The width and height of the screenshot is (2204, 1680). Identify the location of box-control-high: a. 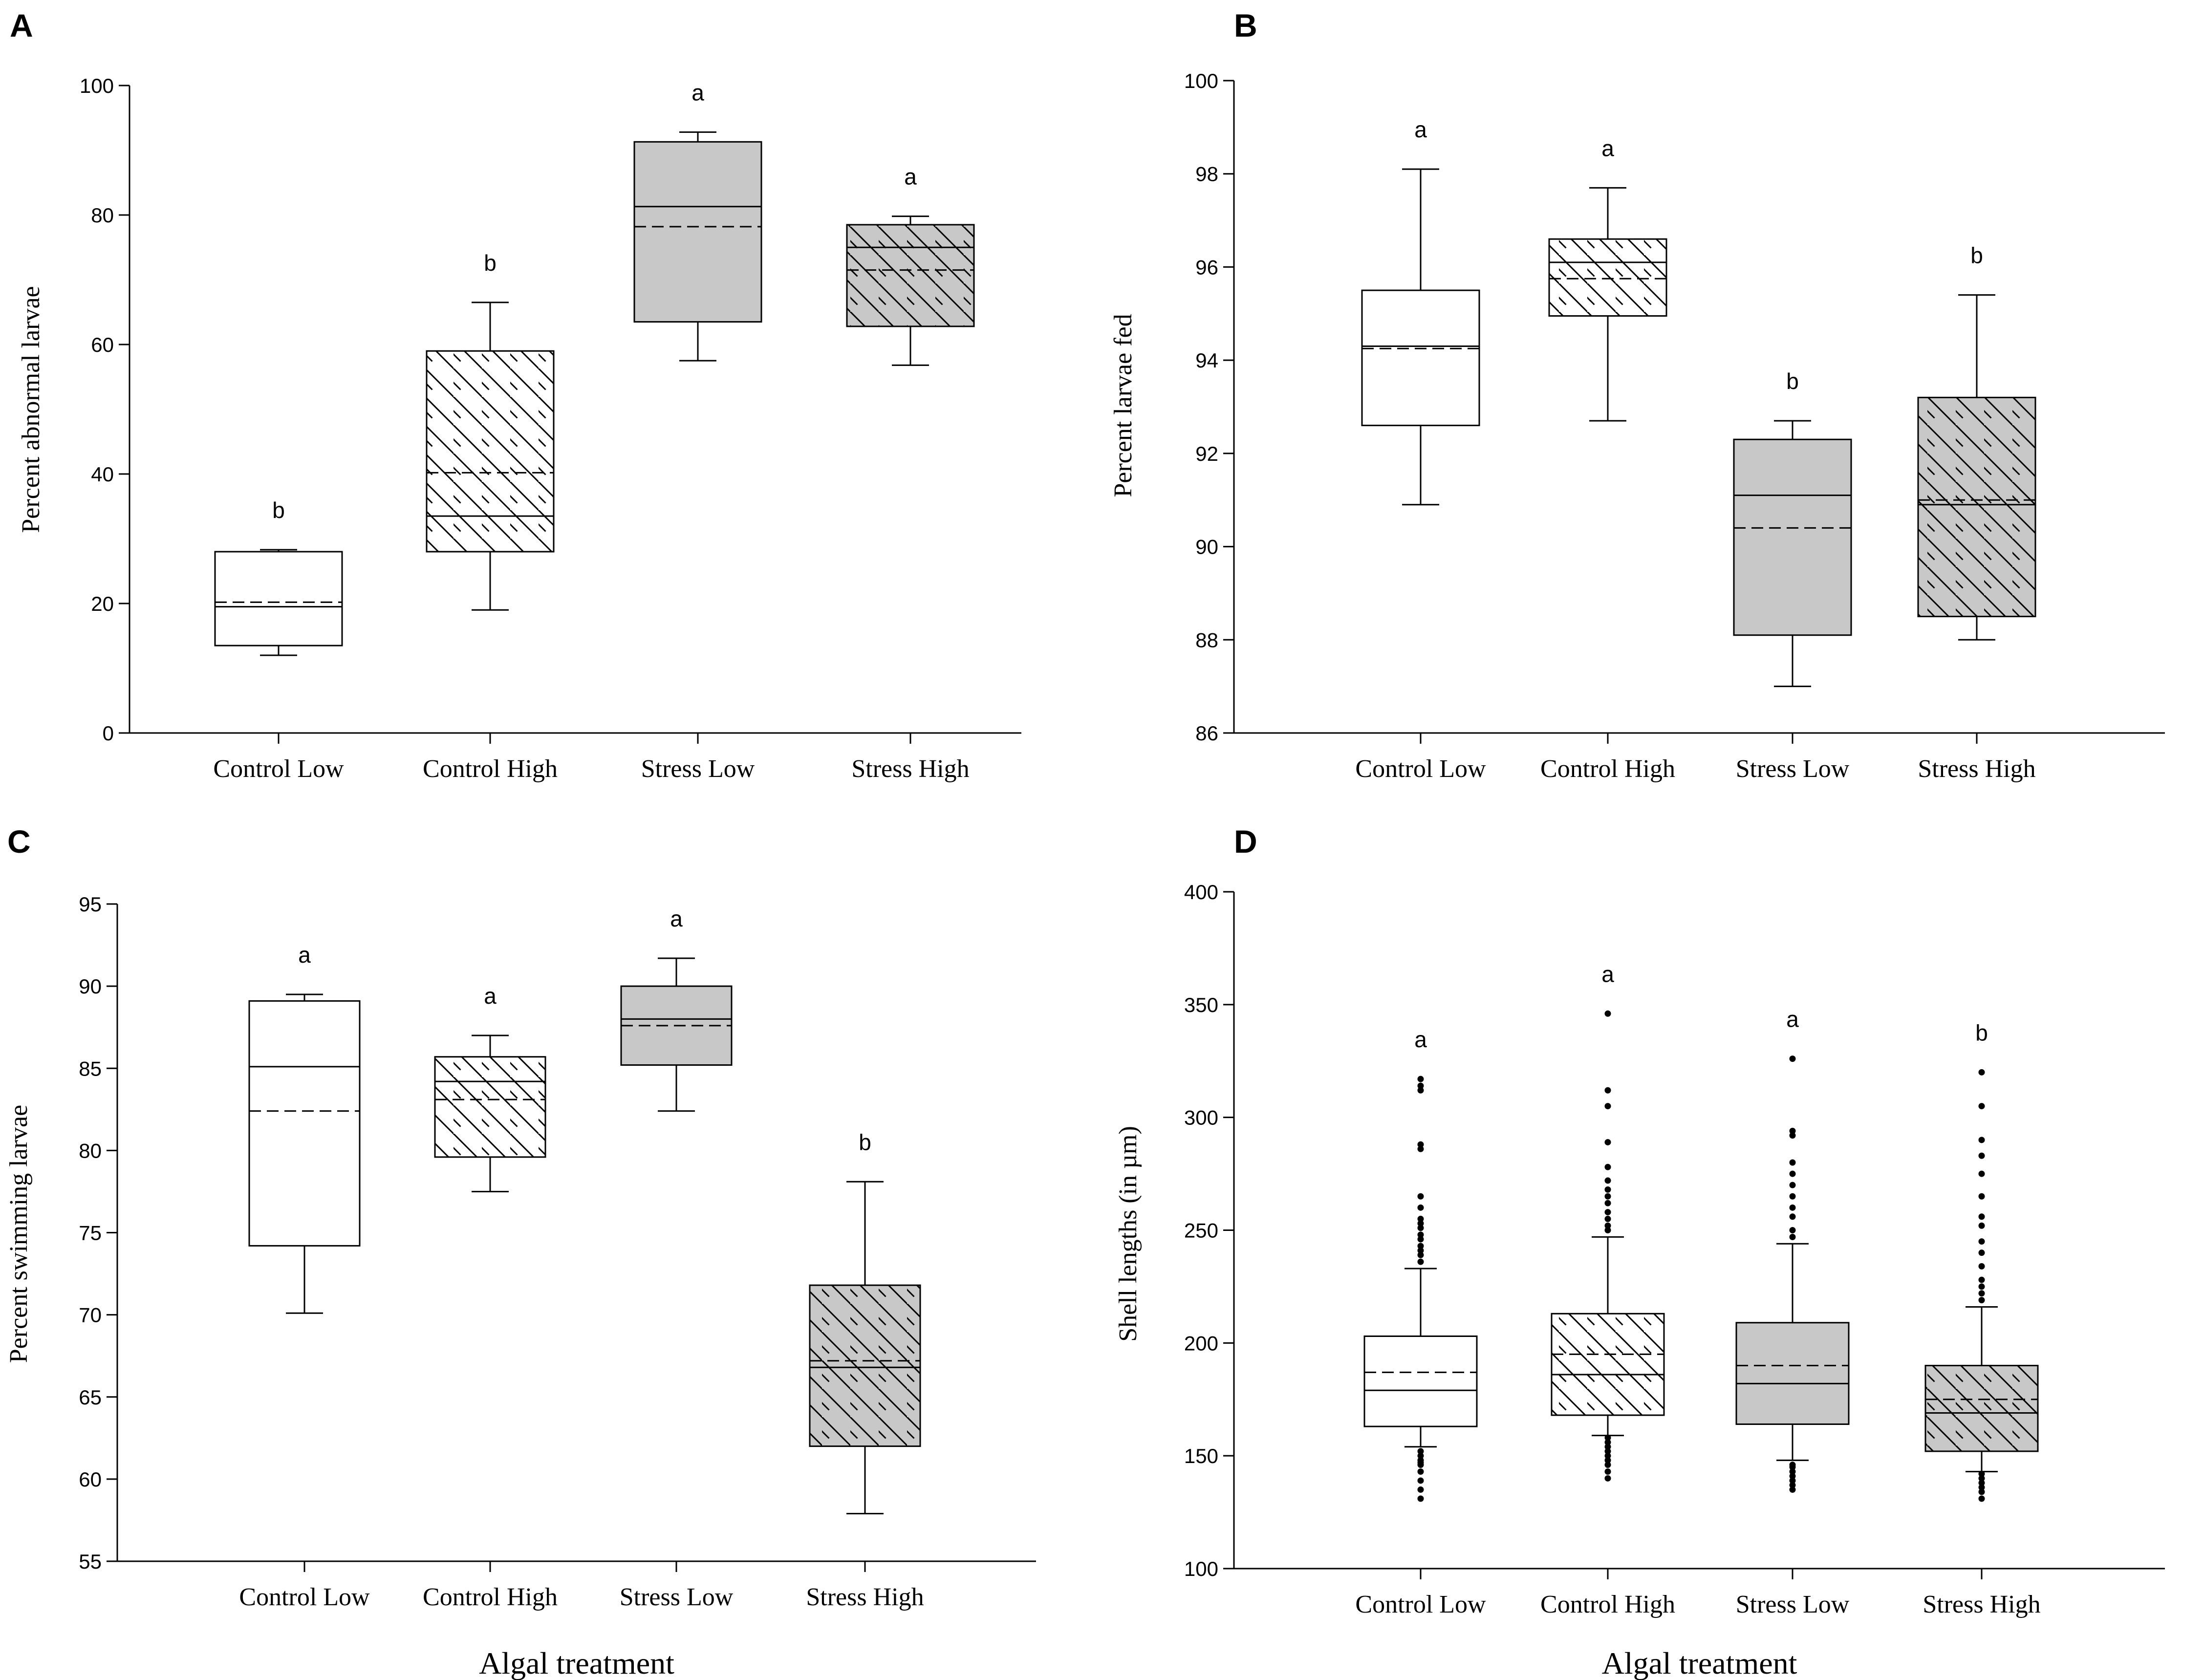
(1608, 278).